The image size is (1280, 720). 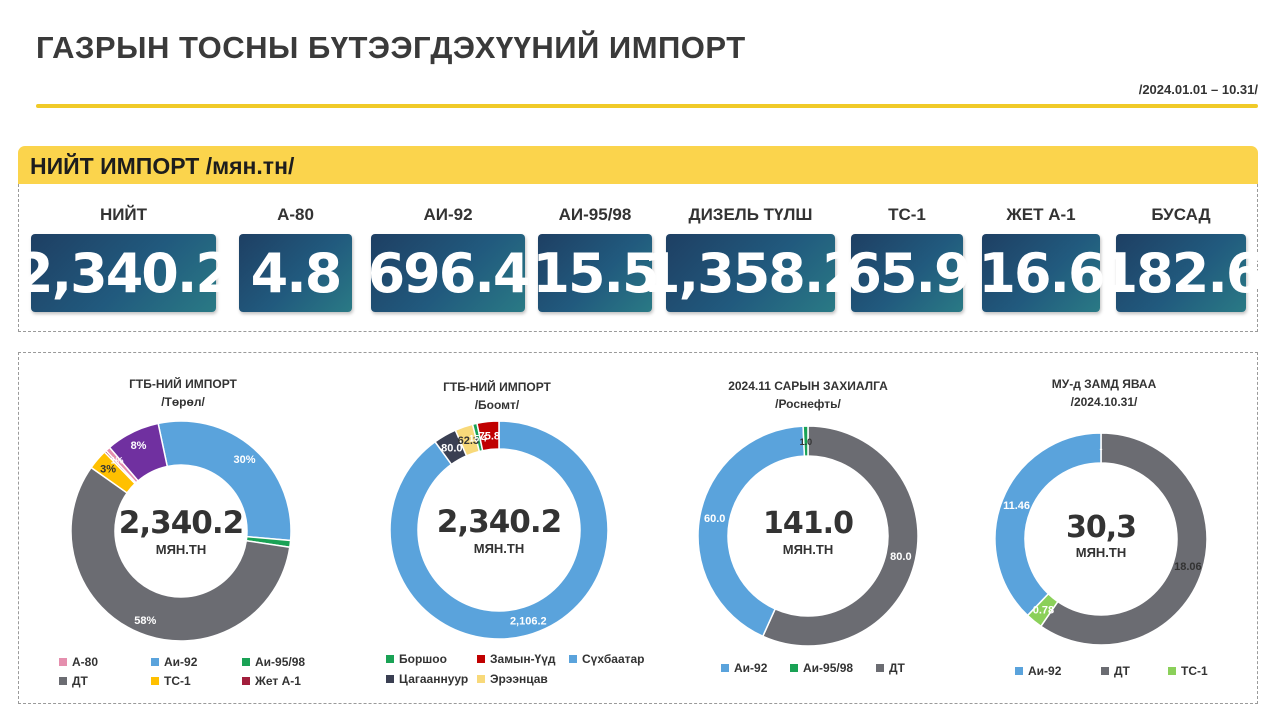 What do you see at coordinates (908, 273) in the screenshot?
I see `kpi-value: 65.9` at bounding box center [908, 273].